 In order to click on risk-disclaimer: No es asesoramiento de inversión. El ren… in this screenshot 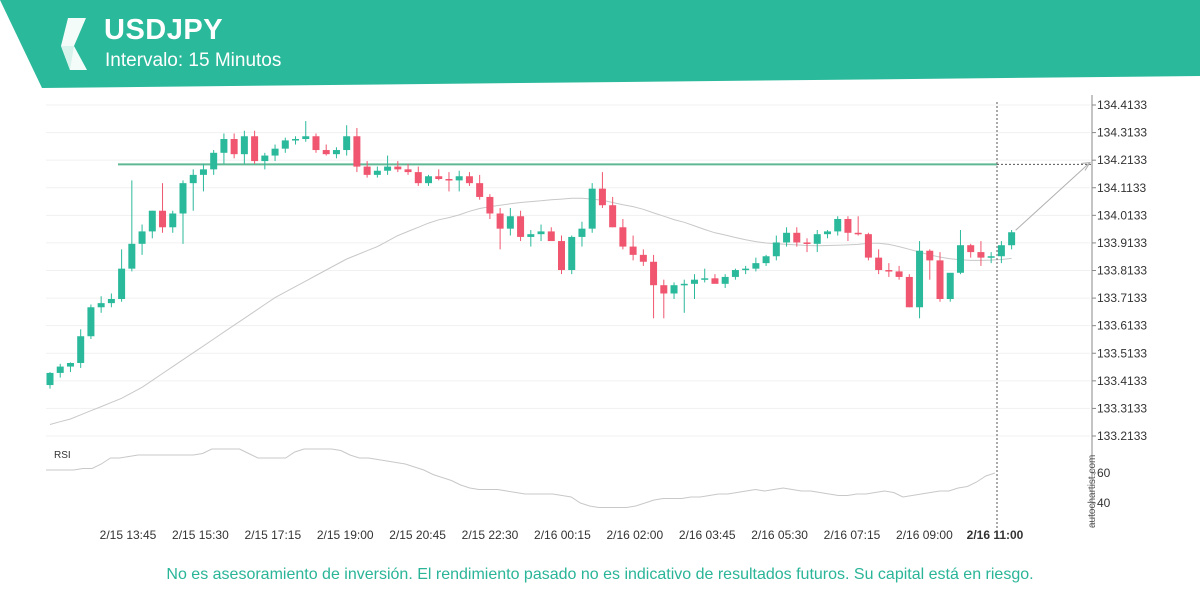, I will do `click(600, 574)`.